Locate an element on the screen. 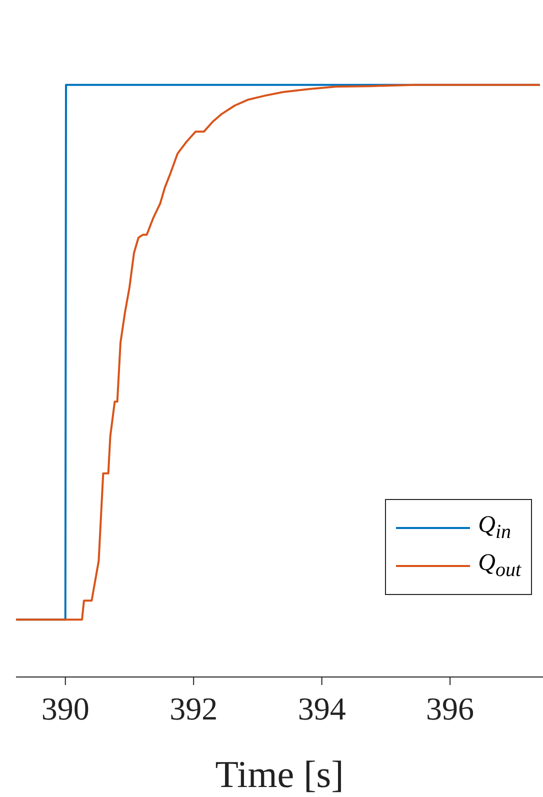 This screenshot has width=543, height=797. legend-label: Q$_{out}$ is located at coordinates (499, 566).